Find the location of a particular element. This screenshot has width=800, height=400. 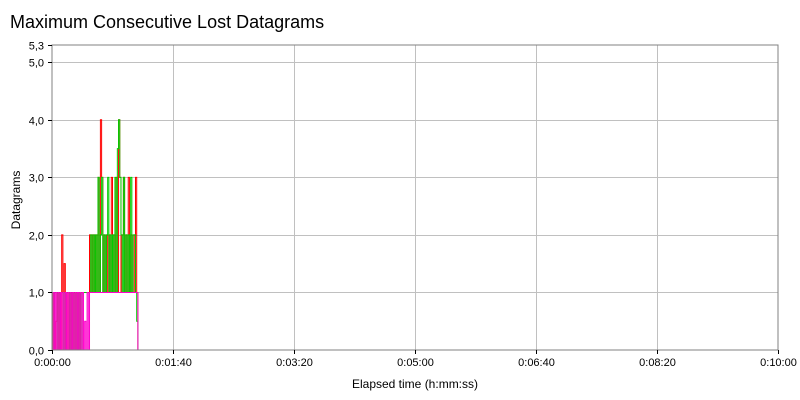

x-tick-label: 0:03:20 is located at coordinates (294, 363).